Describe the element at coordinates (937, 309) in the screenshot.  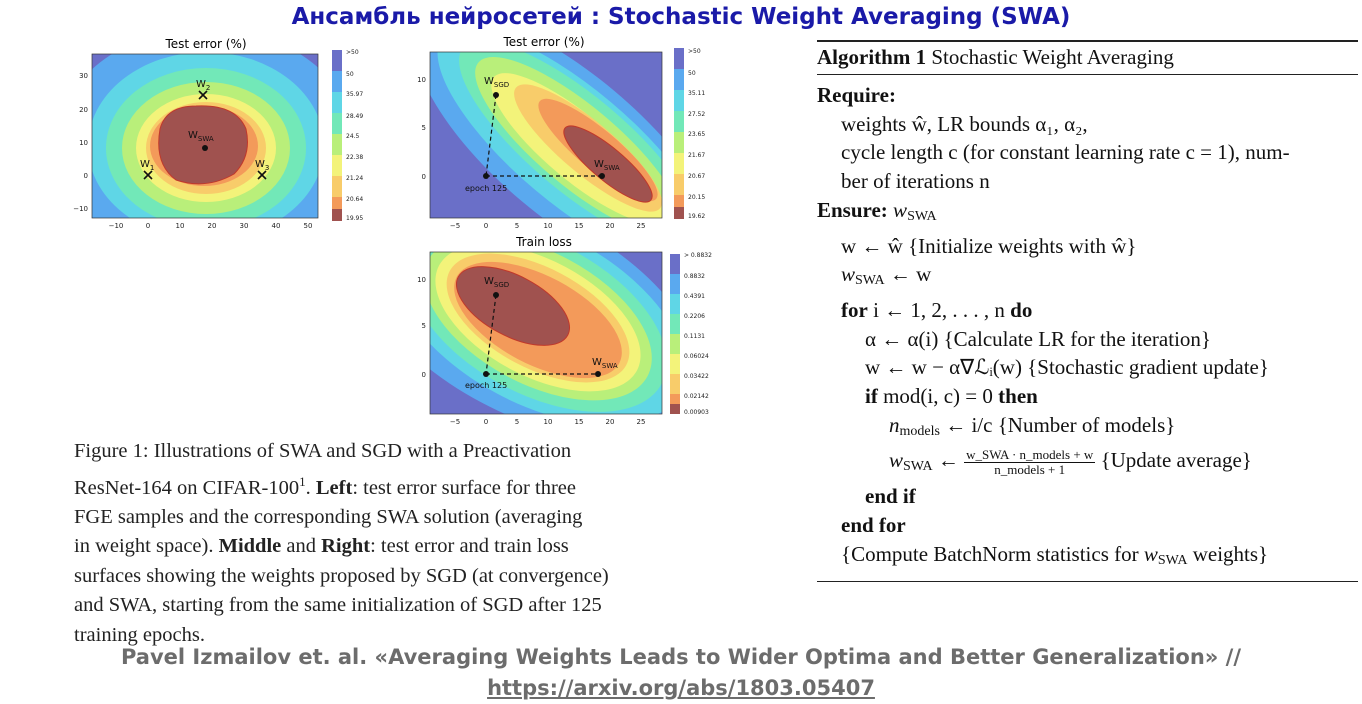
I see `algo-line: for i ← 1, 2, . . . , n do` at that location.